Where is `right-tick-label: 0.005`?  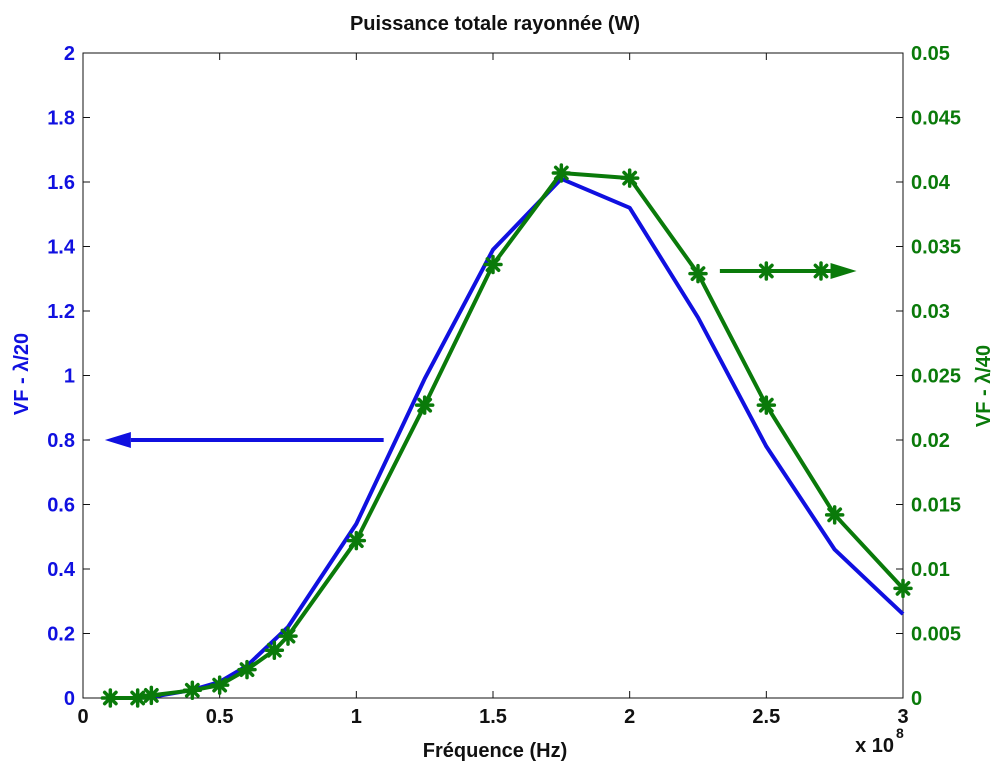
right-tick-label: 0.005 is located at coordinates (936, 635).